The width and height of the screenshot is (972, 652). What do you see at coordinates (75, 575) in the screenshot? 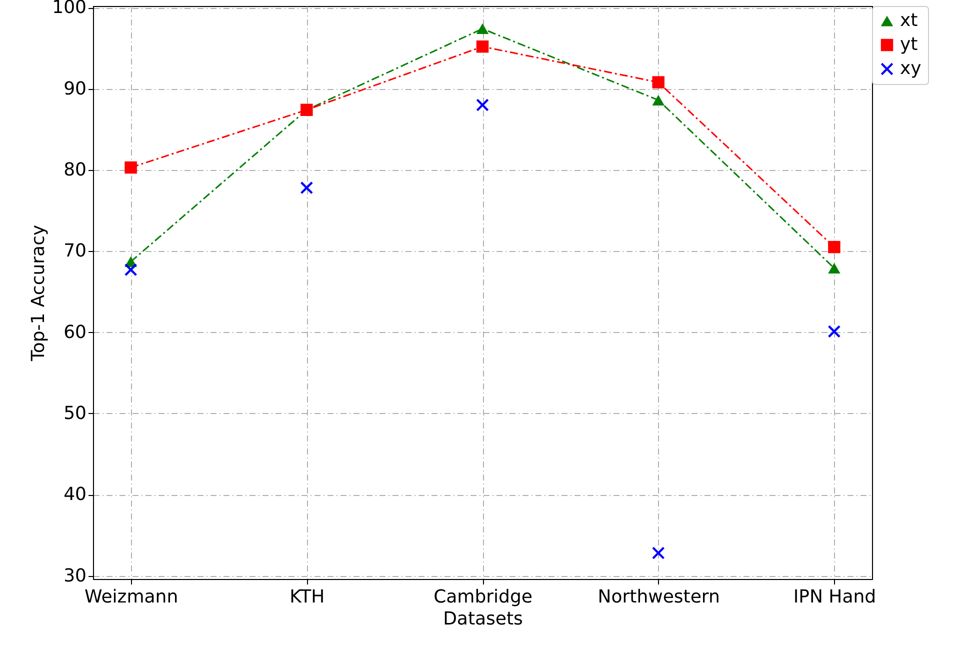
I see `y-tick-label: 30` at bounding box center [75, 575].